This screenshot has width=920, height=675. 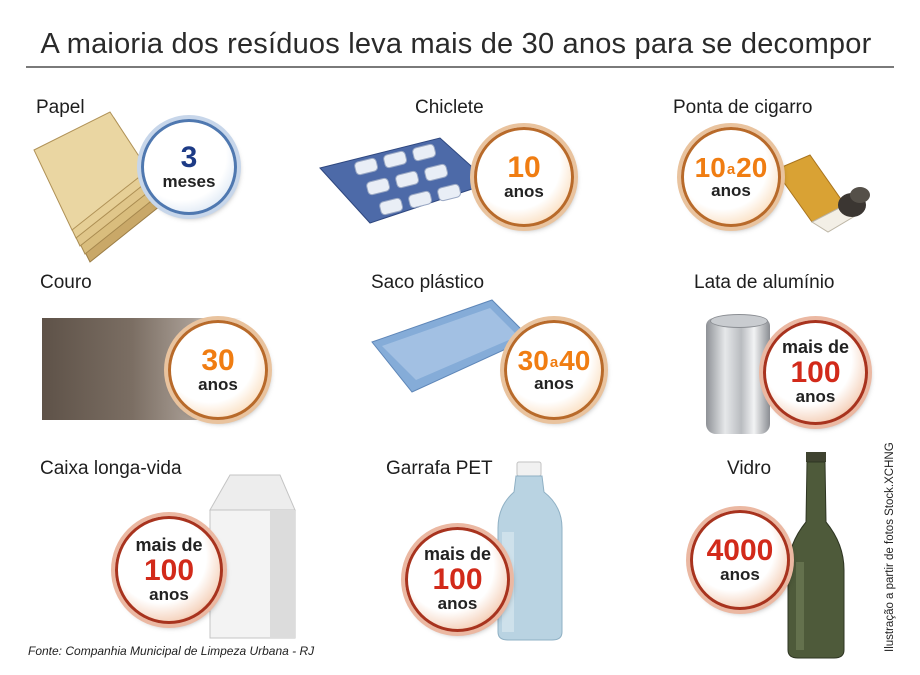 I want to click on item-label-caixa-longa-vida: Caixa longa-vida, so click(x=111, y=468).